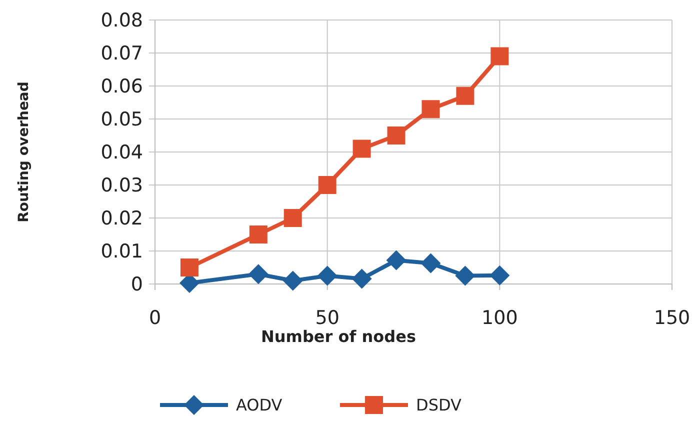  What do you see at coordinates (155, 318) in the screenshot?
I see `x-tick-label: 0` at bounding box center [155, 318].